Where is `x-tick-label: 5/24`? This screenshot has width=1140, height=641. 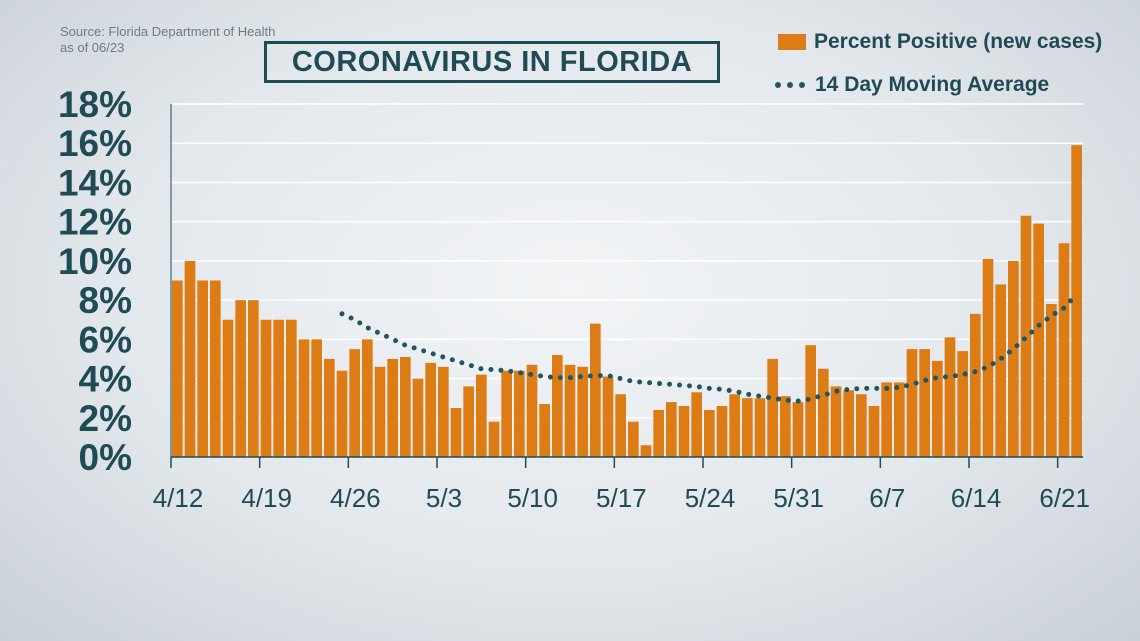 x-tick-label: 5/24 is located at coordinates (710, 498).